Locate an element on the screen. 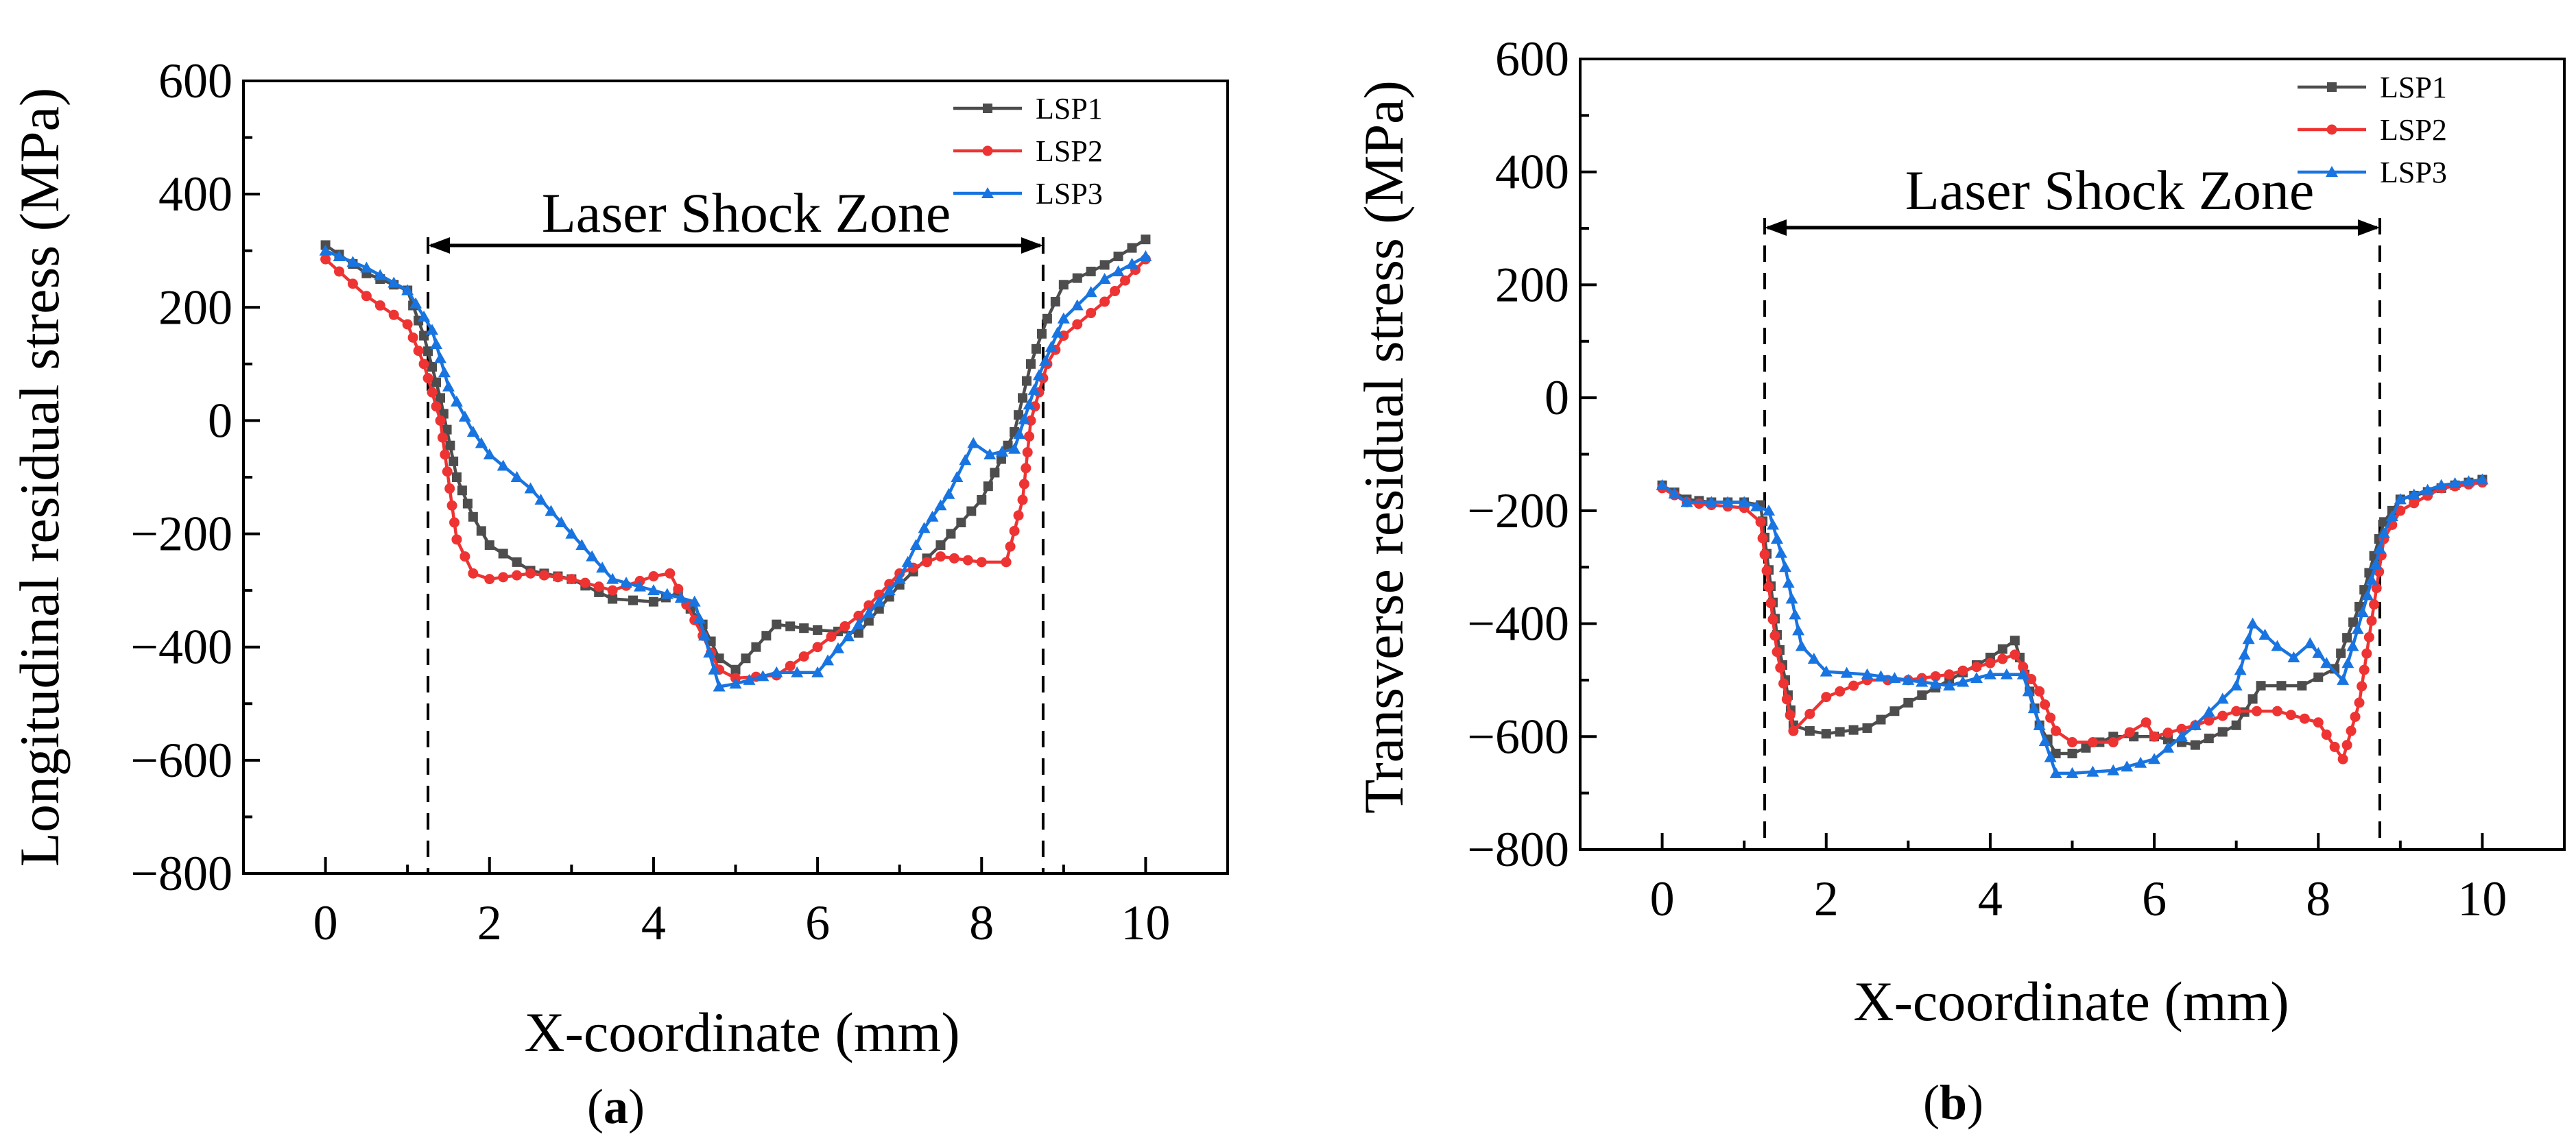  series-lsp3 is located at coordinates (2072, 626).